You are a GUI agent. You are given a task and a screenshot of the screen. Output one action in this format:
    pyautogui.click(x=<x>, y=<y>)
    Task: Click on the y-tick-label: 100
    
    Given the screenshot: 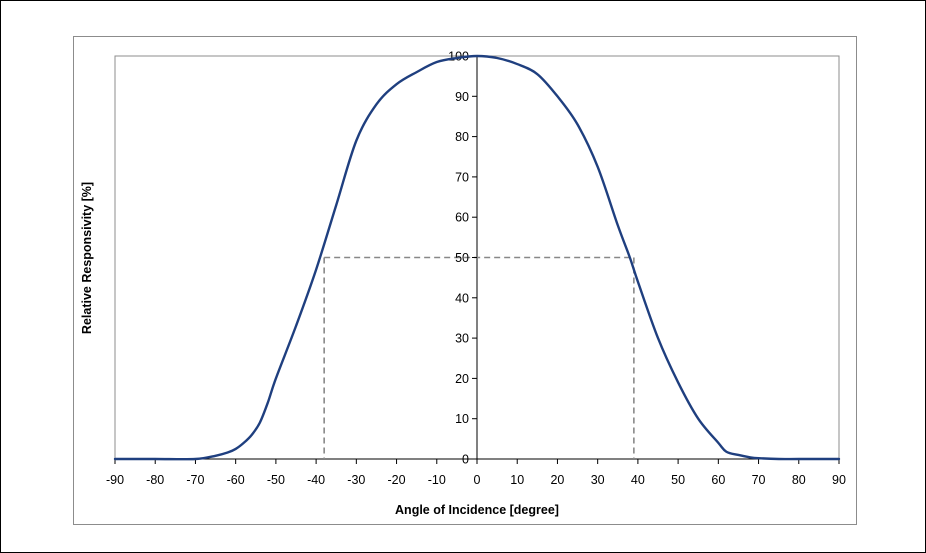 What is the action you would take?
    pyautogui.click(x=458, y=57)
    